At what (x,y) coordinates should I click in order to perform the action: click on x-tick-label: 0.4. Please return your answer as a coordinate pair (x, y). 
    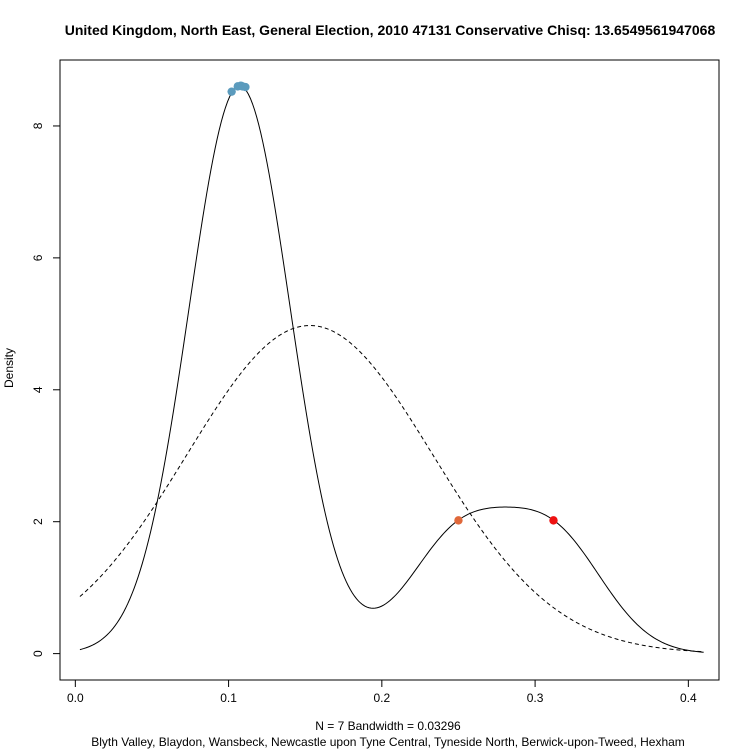
    Looking at the image, I should click on (688, 698).